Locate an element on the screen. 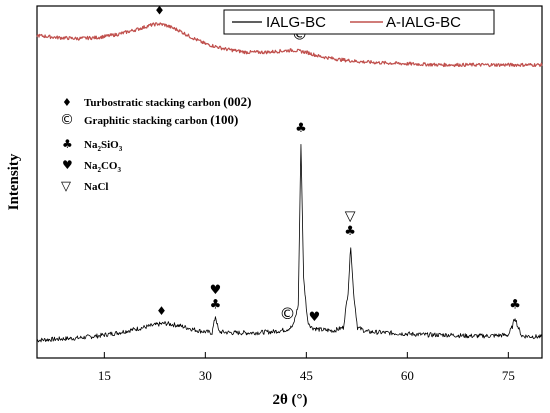  x-tick-label: 45 is located at coordinates (306, 375).